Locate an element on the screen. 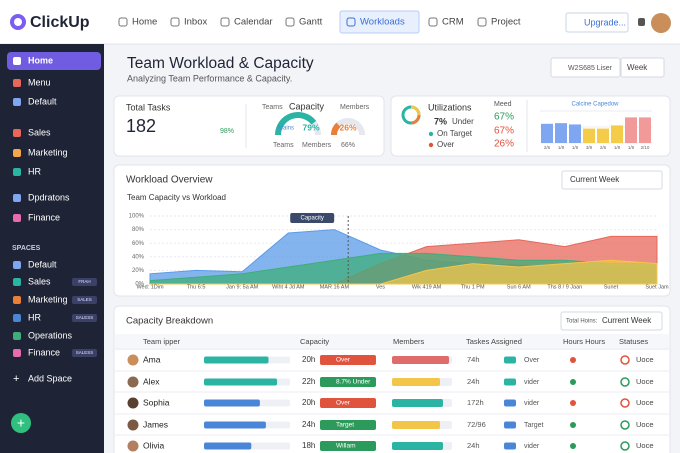  card-title: Capacity is located at coordinates (307, 106).